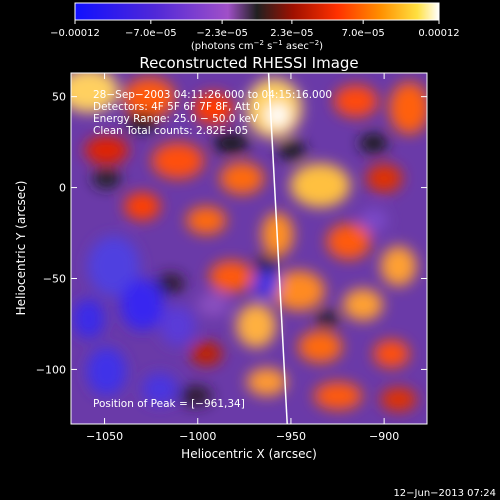 The image size is (500, 500). I want to click on annotation-detectors: Detectors: 4F 5F 6F 7F 8F, Att 0, so click(176, 107).